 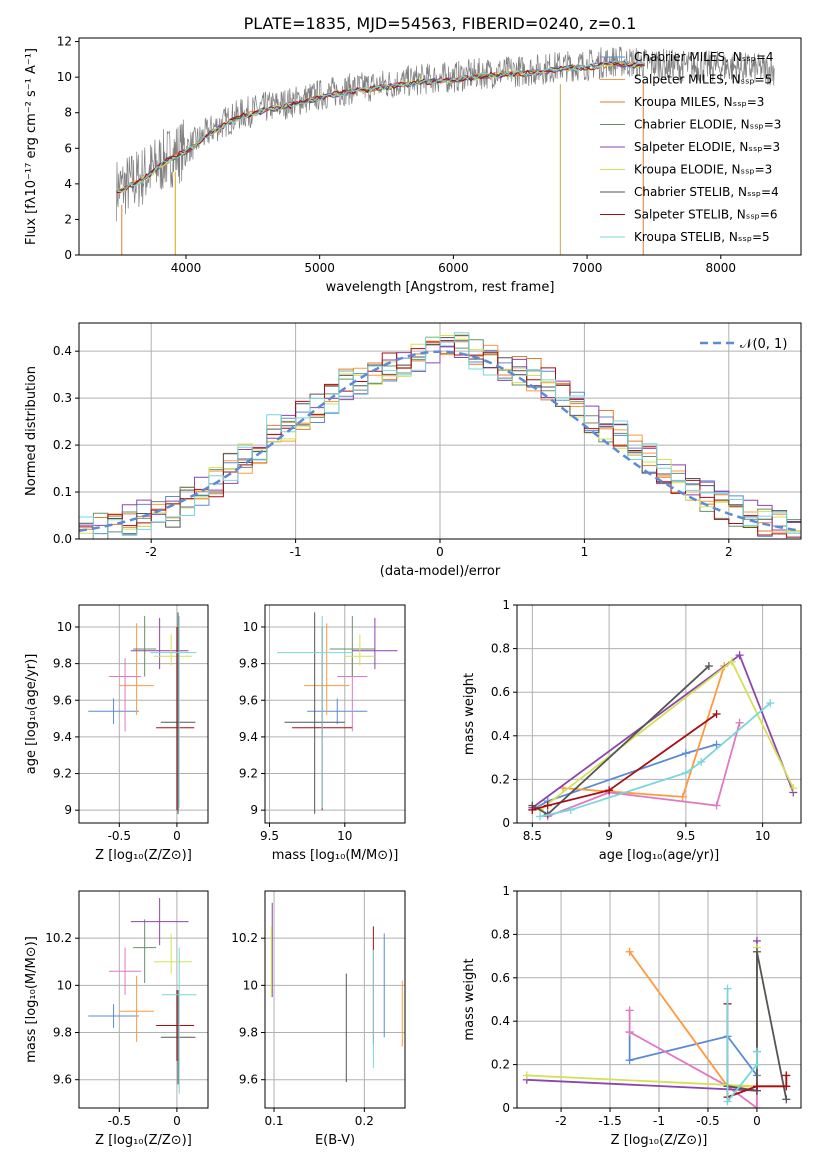 I want to click on x-tick-label: -1, so click(x=296, y=552).